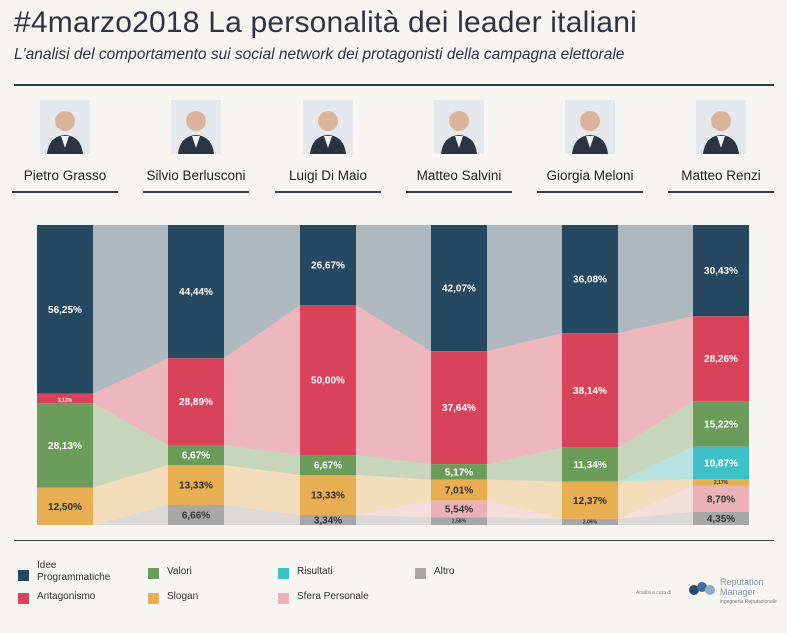 The image size is (787, 633). Describe the element at coordinates (333, 596) in the screenshot. I see `legend-label: Sfera Personale` at that location.